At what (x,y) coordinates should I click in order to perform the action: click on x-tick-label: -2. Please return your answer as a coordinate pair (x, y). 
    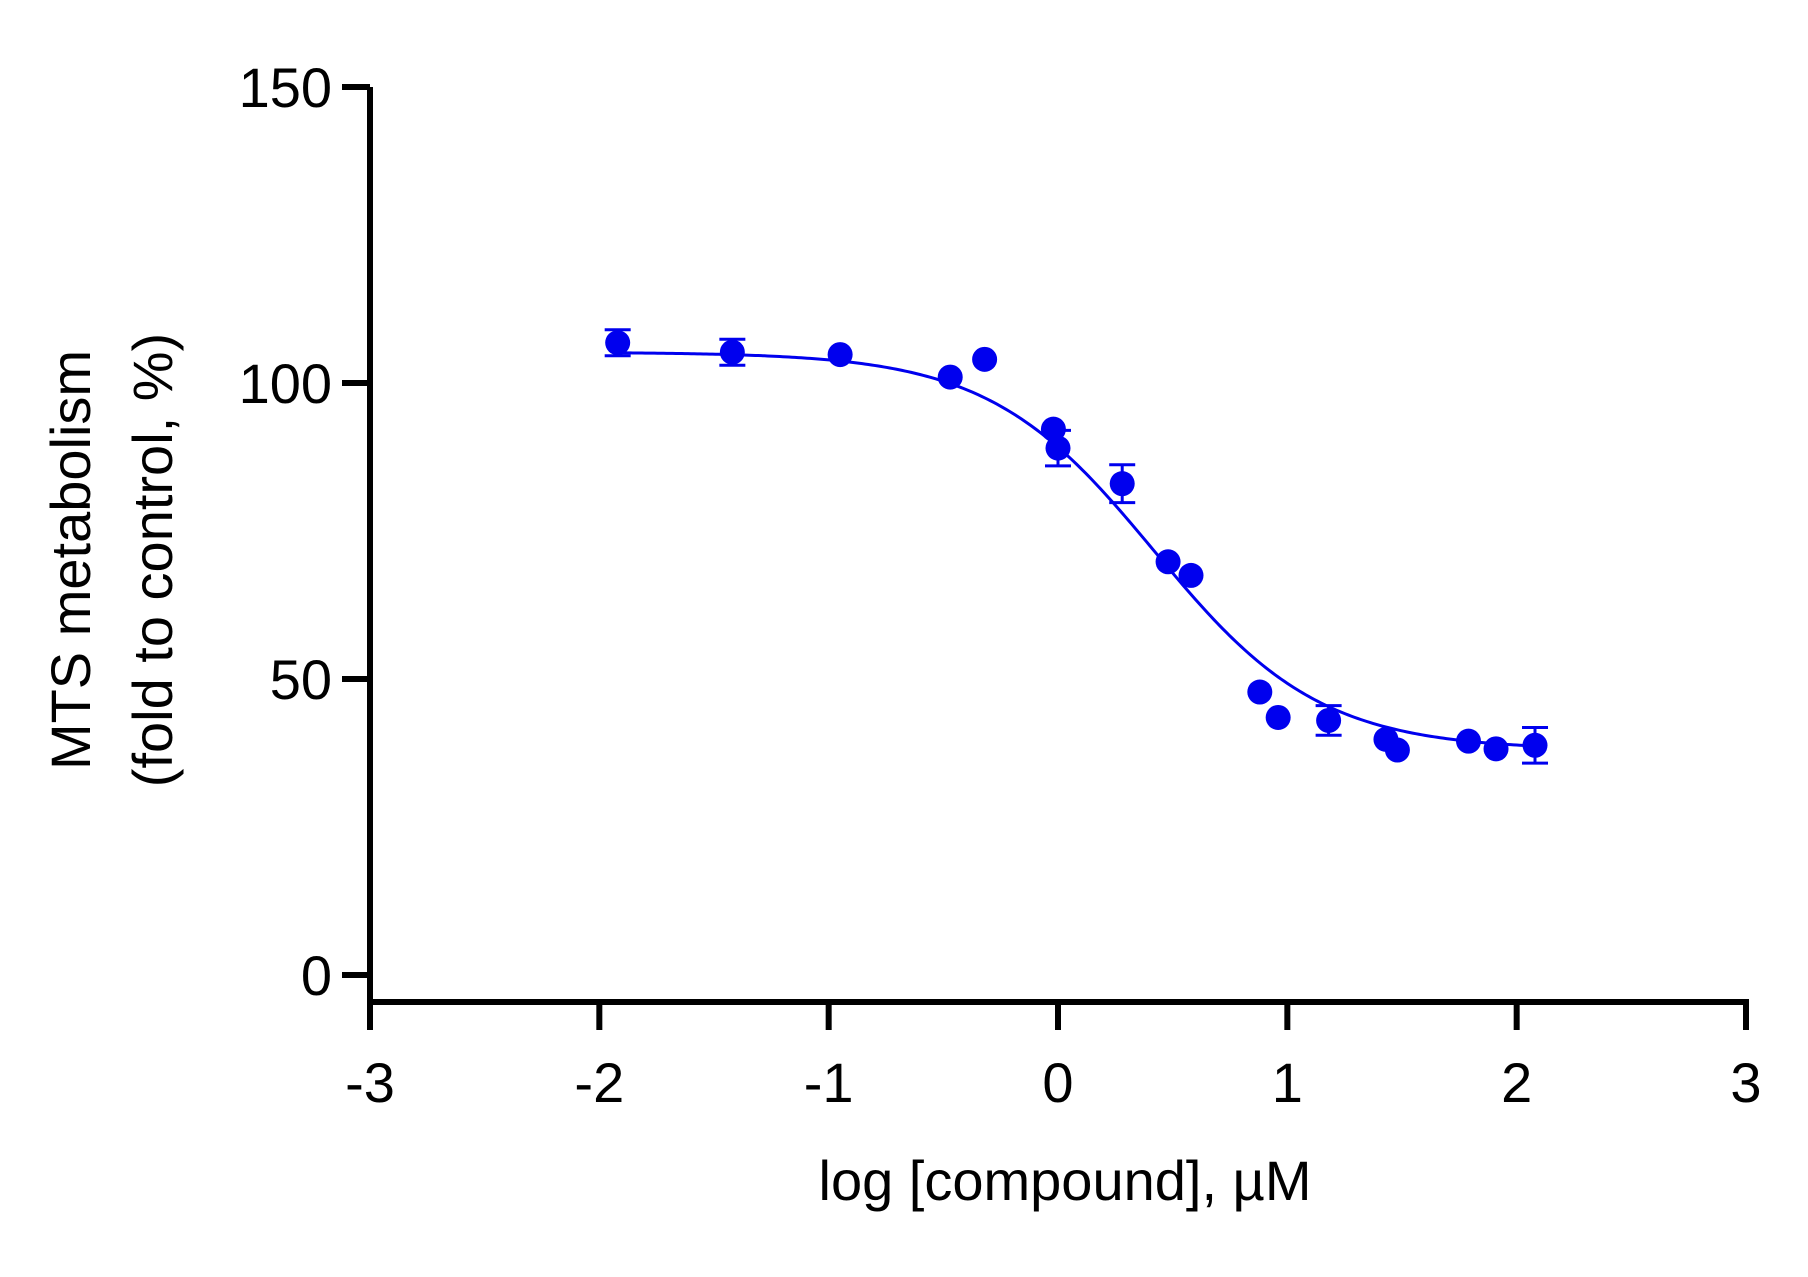
    Looking at the image, I should click on (599, 1082).